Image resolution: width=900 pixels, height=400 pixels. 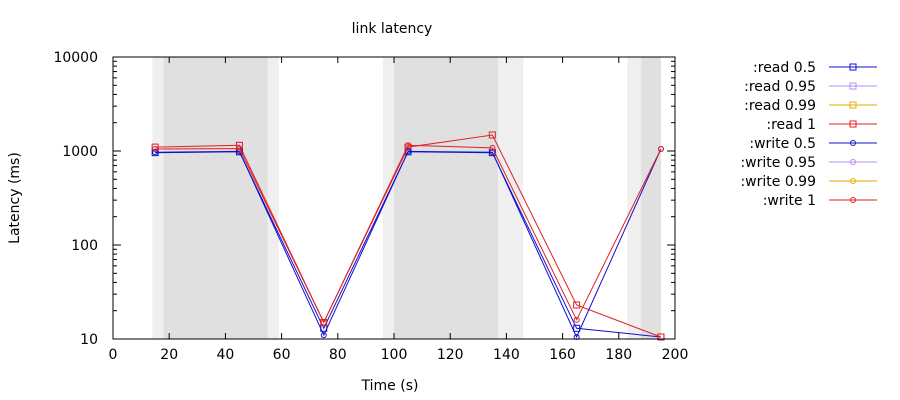 What do you see at coordinates (89, 340) in the screenshot?
I see `y-tick-label: 10` at bounding box center [89, 340].